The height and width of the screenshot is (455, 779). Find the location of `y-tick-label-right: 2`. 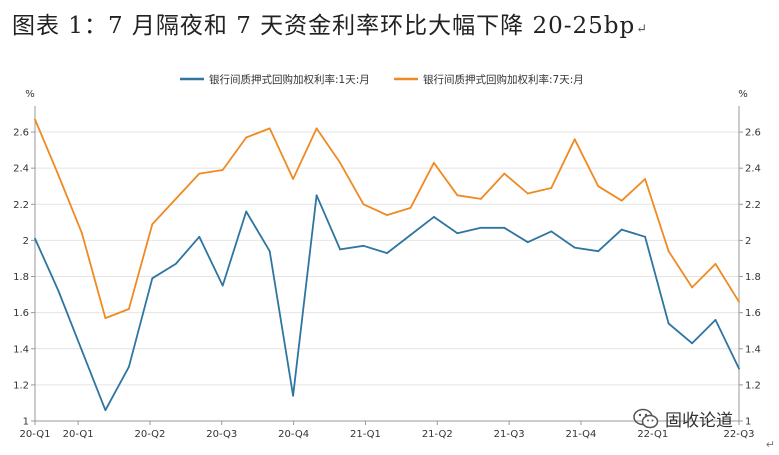

y-tick-label-right: 2 is located at coordinates (748, 241).